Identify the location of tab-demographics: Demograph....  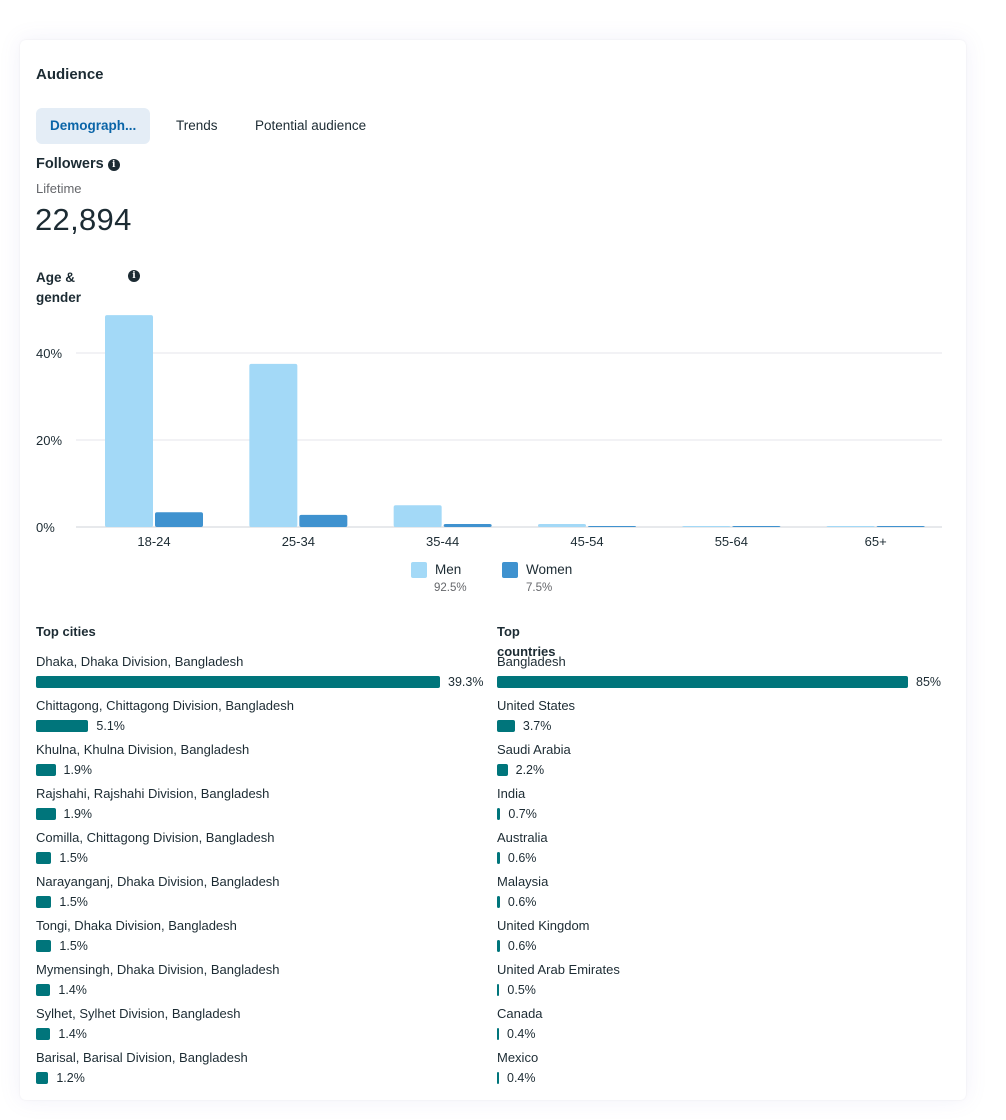
(93, 126).